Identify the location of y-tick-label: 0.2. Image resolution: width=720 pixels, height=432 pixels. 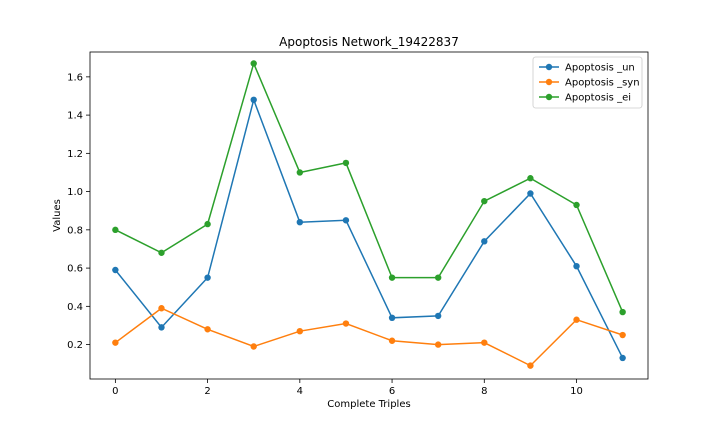
(75, 345).